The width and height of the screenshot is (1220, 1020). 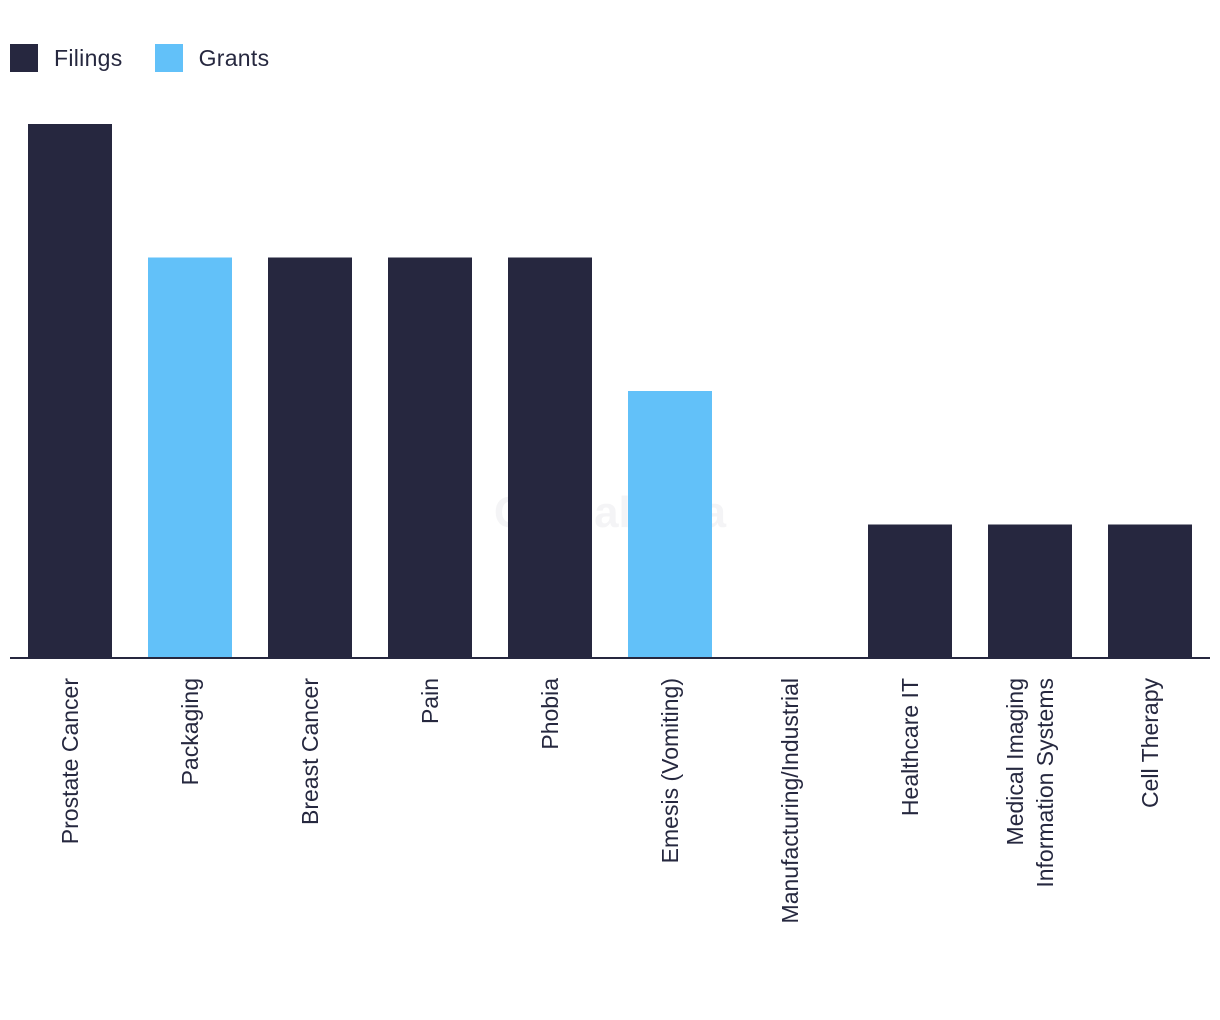 What do you see at coordinates (1150, 743) in the screenshot?
I see `x-tick-label-cell-therapy: Cell Therapy` at bounding box center [1150, 743].